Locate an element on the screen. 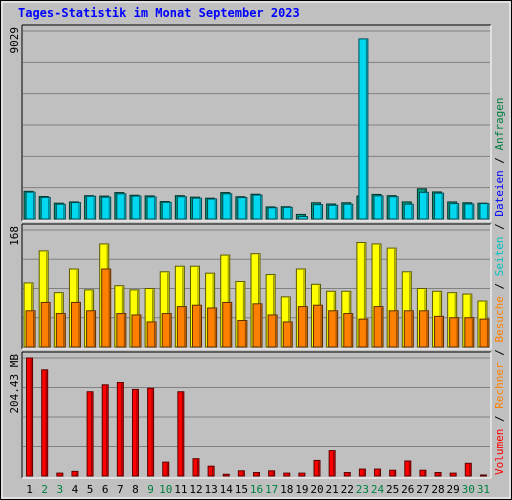 This screenshot has width=512, height=500. x-tick-label-day-11: 11 is located at coordinates (180, 489).